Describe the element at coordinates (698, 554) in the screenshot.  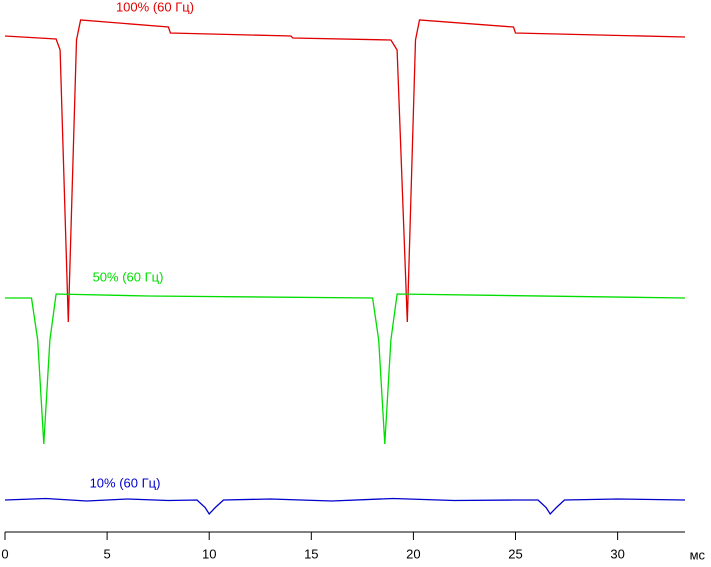
I see `x-axis-label: мс` at that location.